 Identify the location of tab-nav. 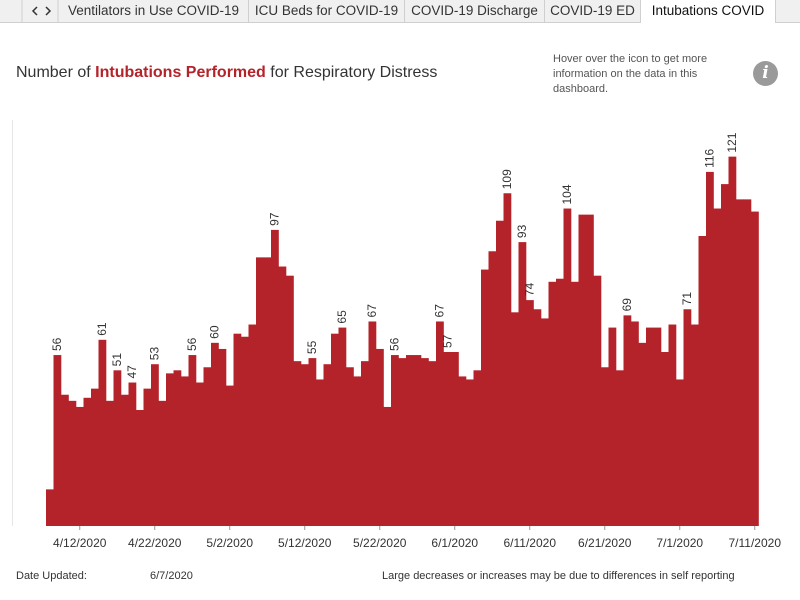
(30, 11).